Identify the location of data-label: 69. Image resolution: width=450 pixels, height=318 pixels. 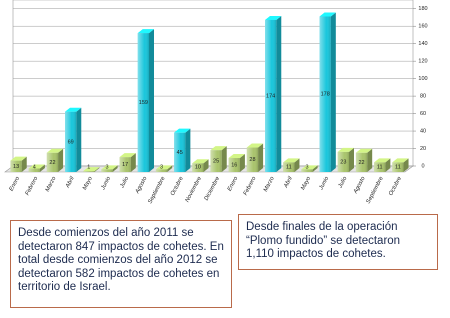
(71, 142).